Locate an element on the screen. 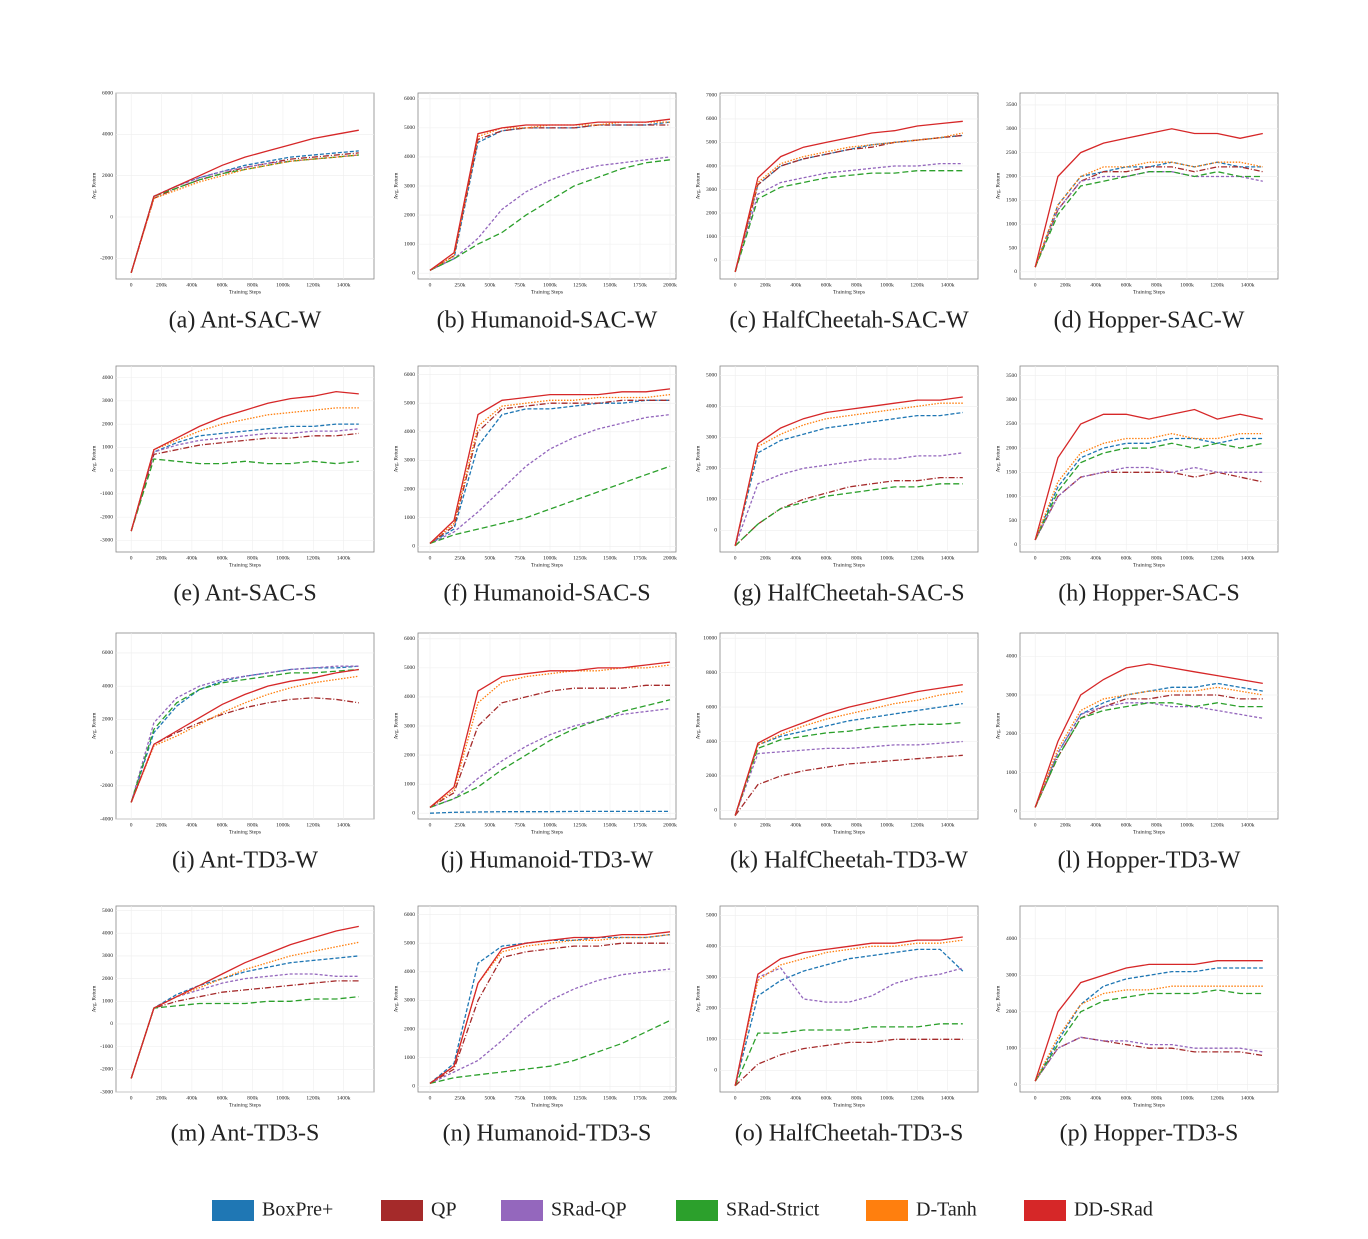  panel-caption: (g) HalfCheetah-SAC-S is located at coordinates (848, 594).